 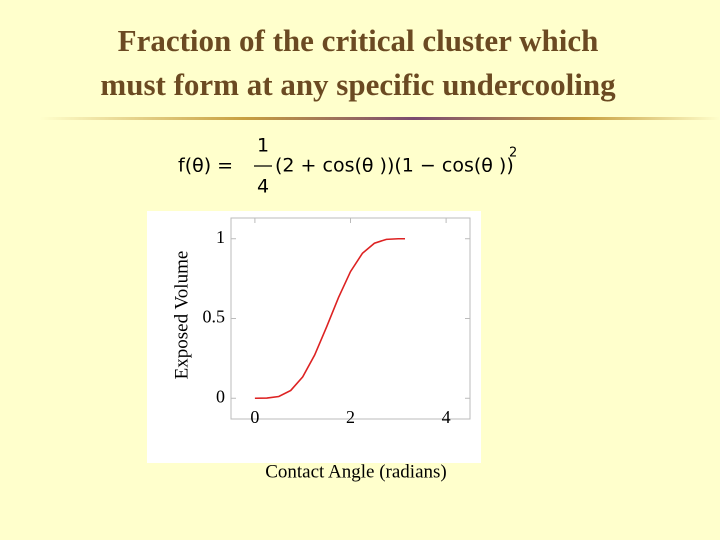 I want to click on y-axis-label: Exposed Volume, so click(x=181, y=315).